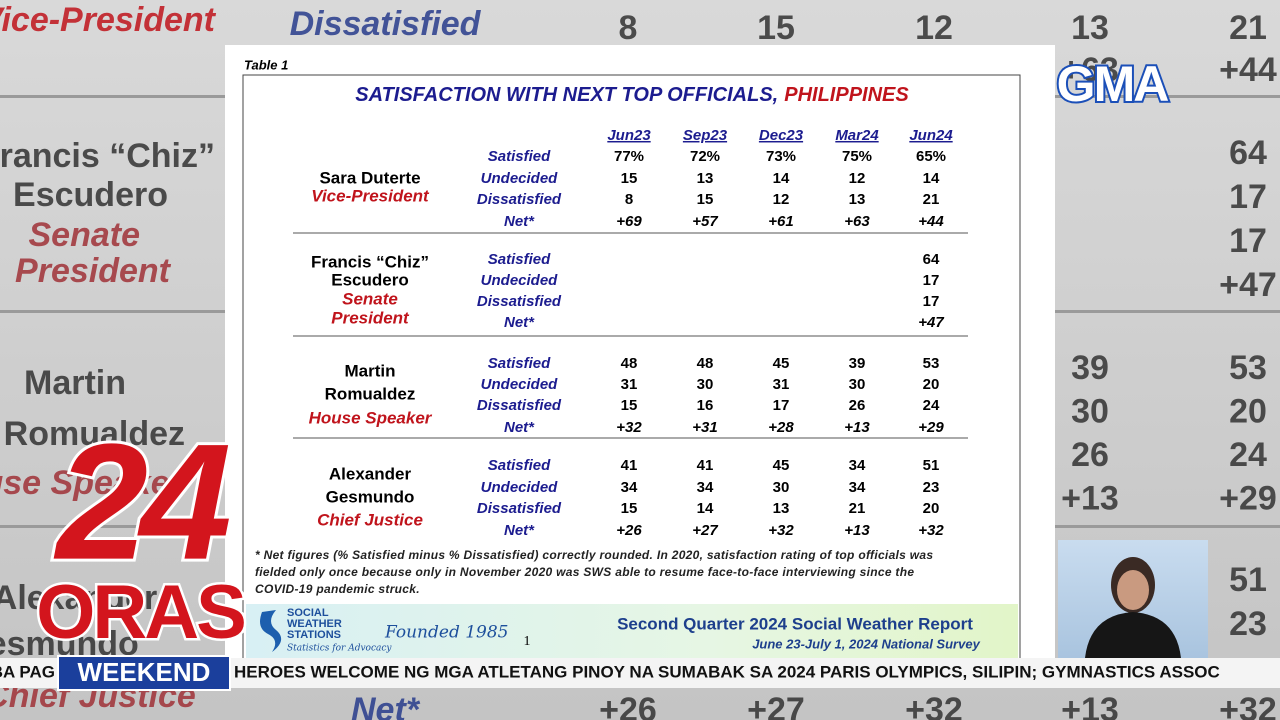 Image resolution: width=1280 pixels, height=720 pixels. Describe the element at coordinates (781, 199) in the screenshot. I see `cell-value: 12` at that location.